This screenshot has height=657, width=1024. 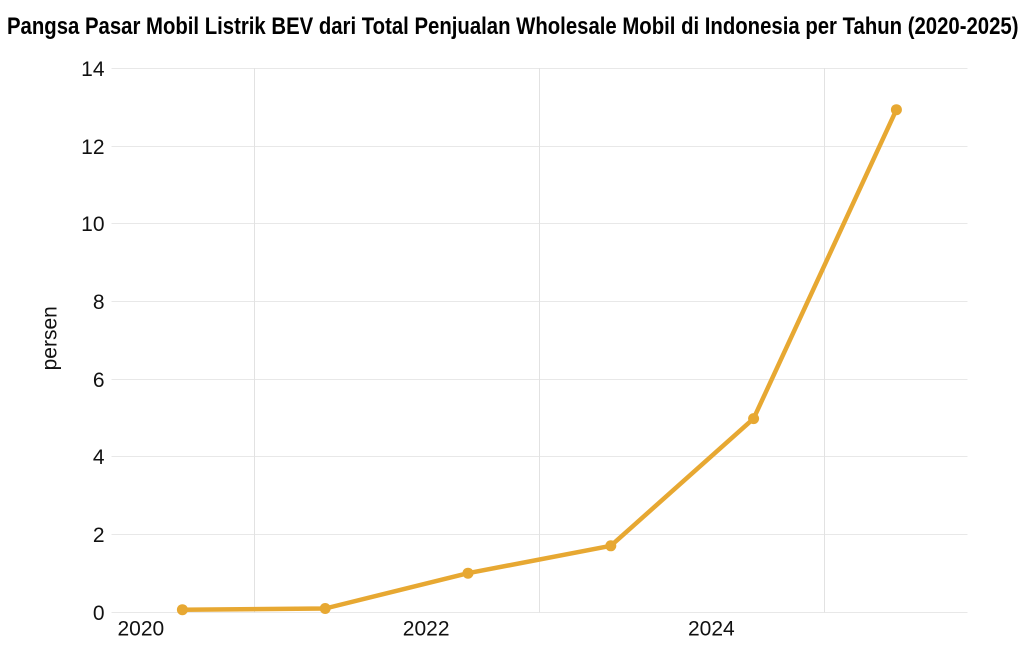 I want to click on svg-text: 2, so click(x=99, y=535).